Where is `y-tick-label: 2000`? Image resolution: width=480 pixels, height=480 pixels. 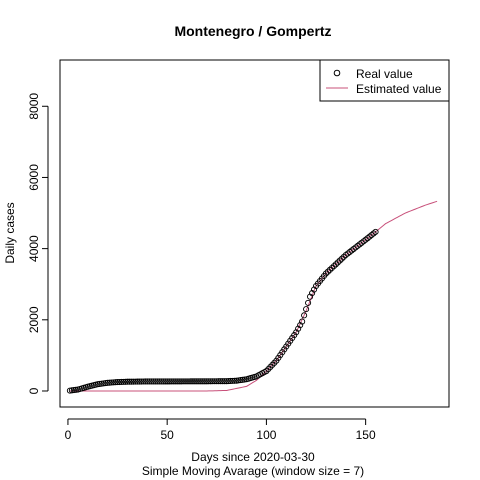 y-tick-label: 2000 is located at coordinates (34, 319).